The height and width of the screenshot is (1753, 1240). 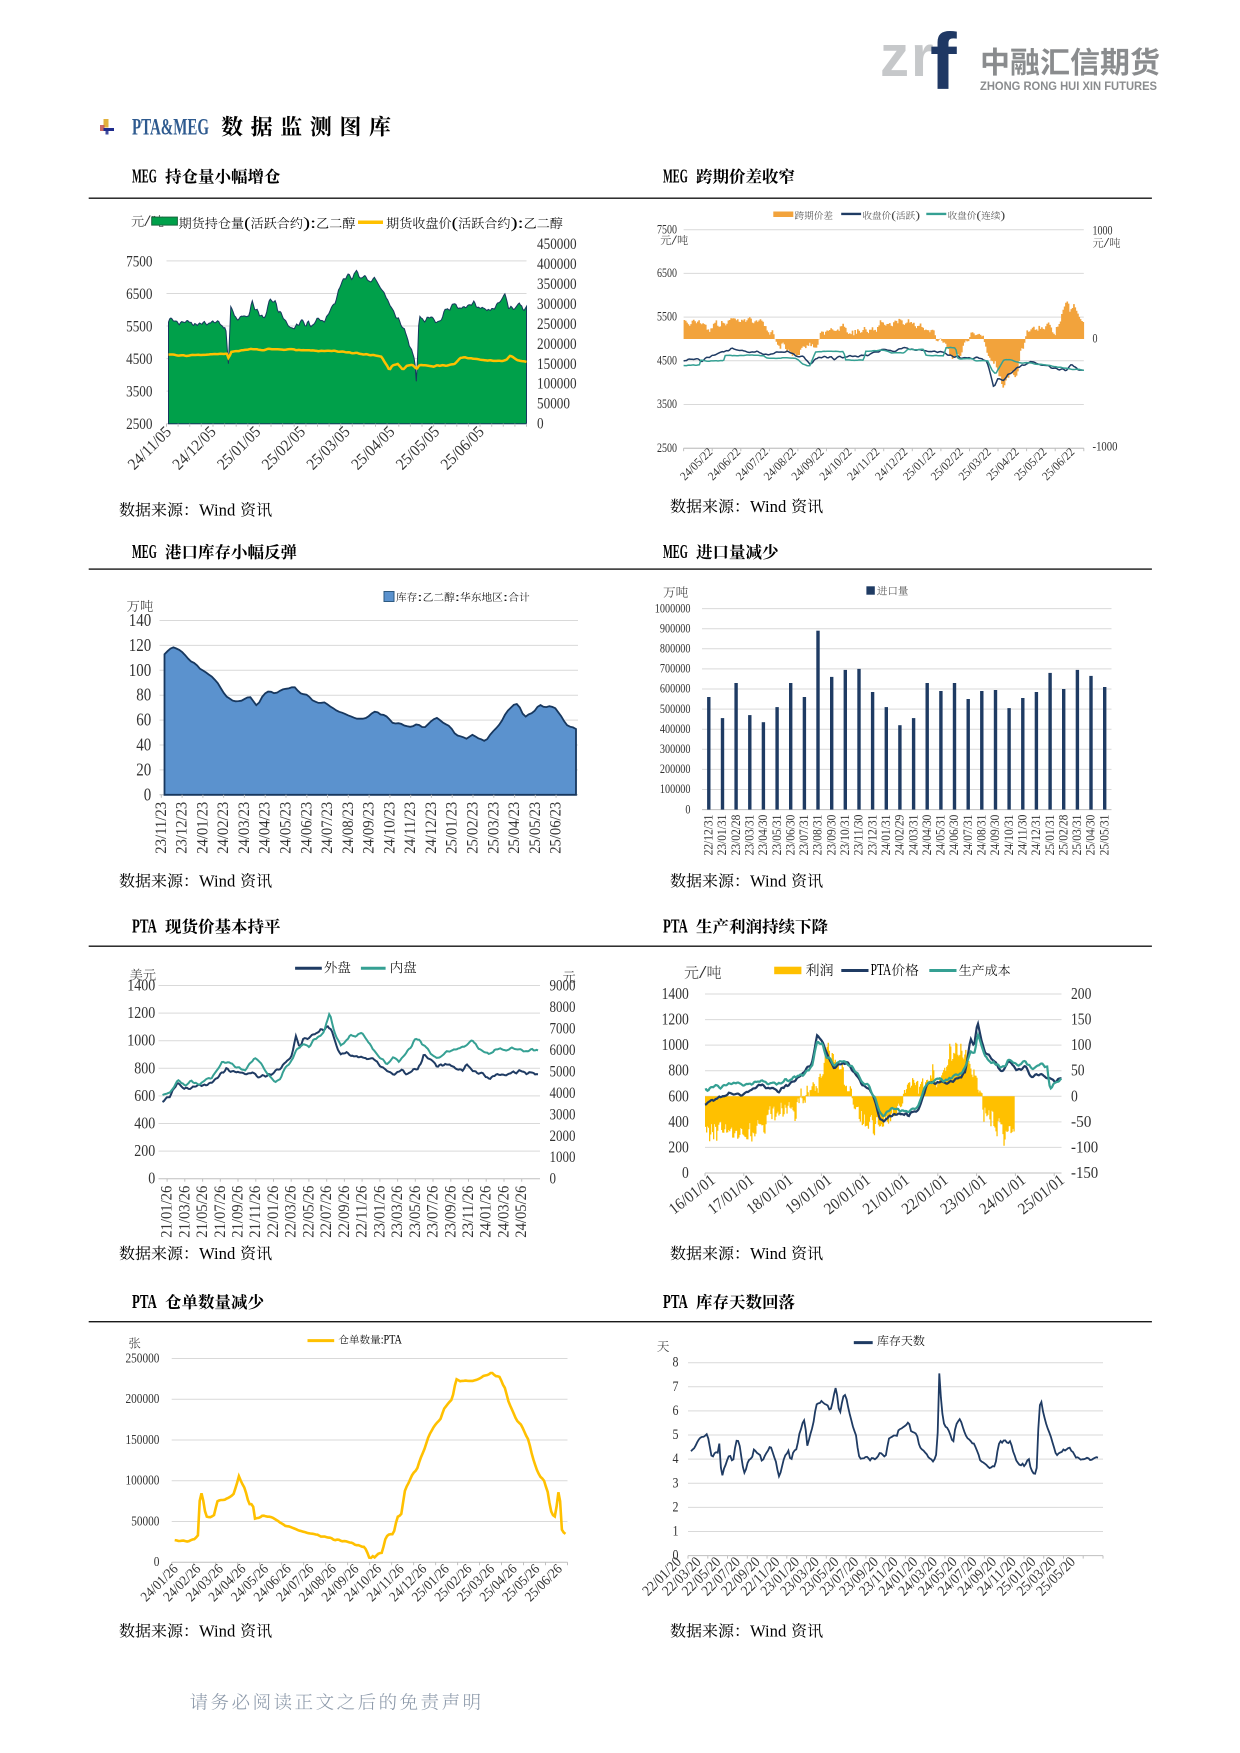 What do you see at coordinates (943, 61) in the screenshot?
I see `svg-text: f` at bounding box center [943, 61].